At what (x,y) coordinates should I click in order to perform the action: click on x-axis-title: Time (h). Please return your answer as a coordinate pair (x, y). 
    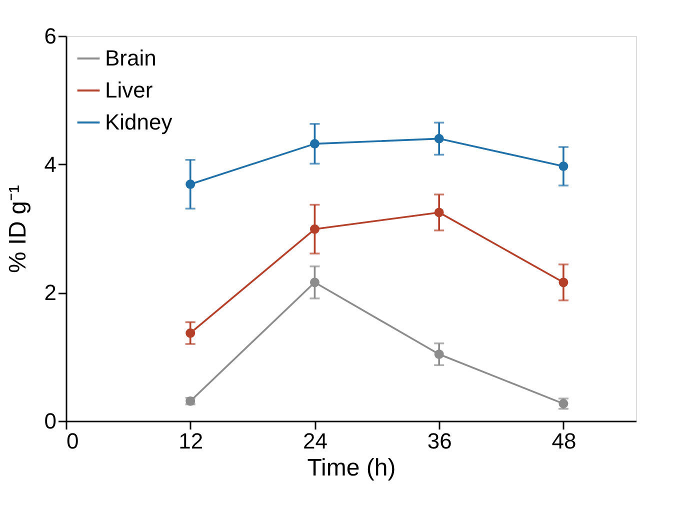
    Looking at the image, I should click on (351, 468).